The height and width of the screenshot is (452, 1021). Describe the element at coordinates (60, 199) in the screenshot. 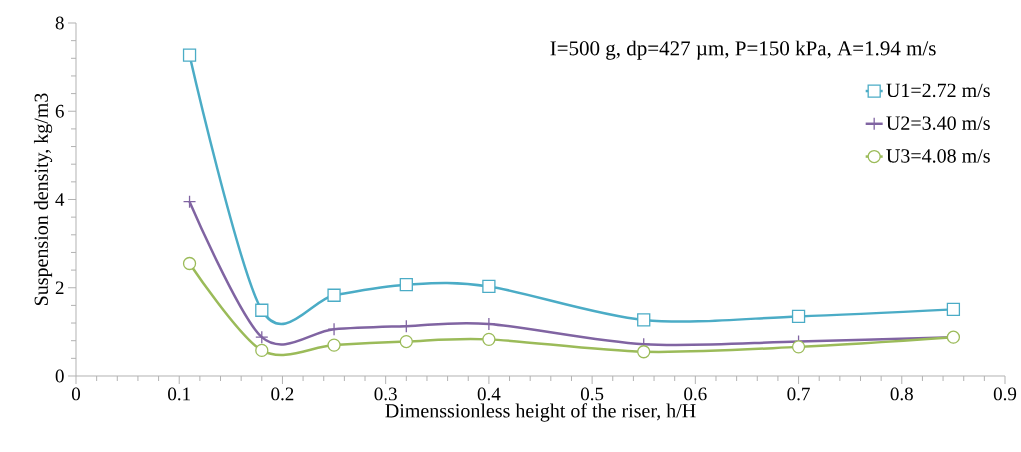

I see `y-tick-label: 4` at that location.